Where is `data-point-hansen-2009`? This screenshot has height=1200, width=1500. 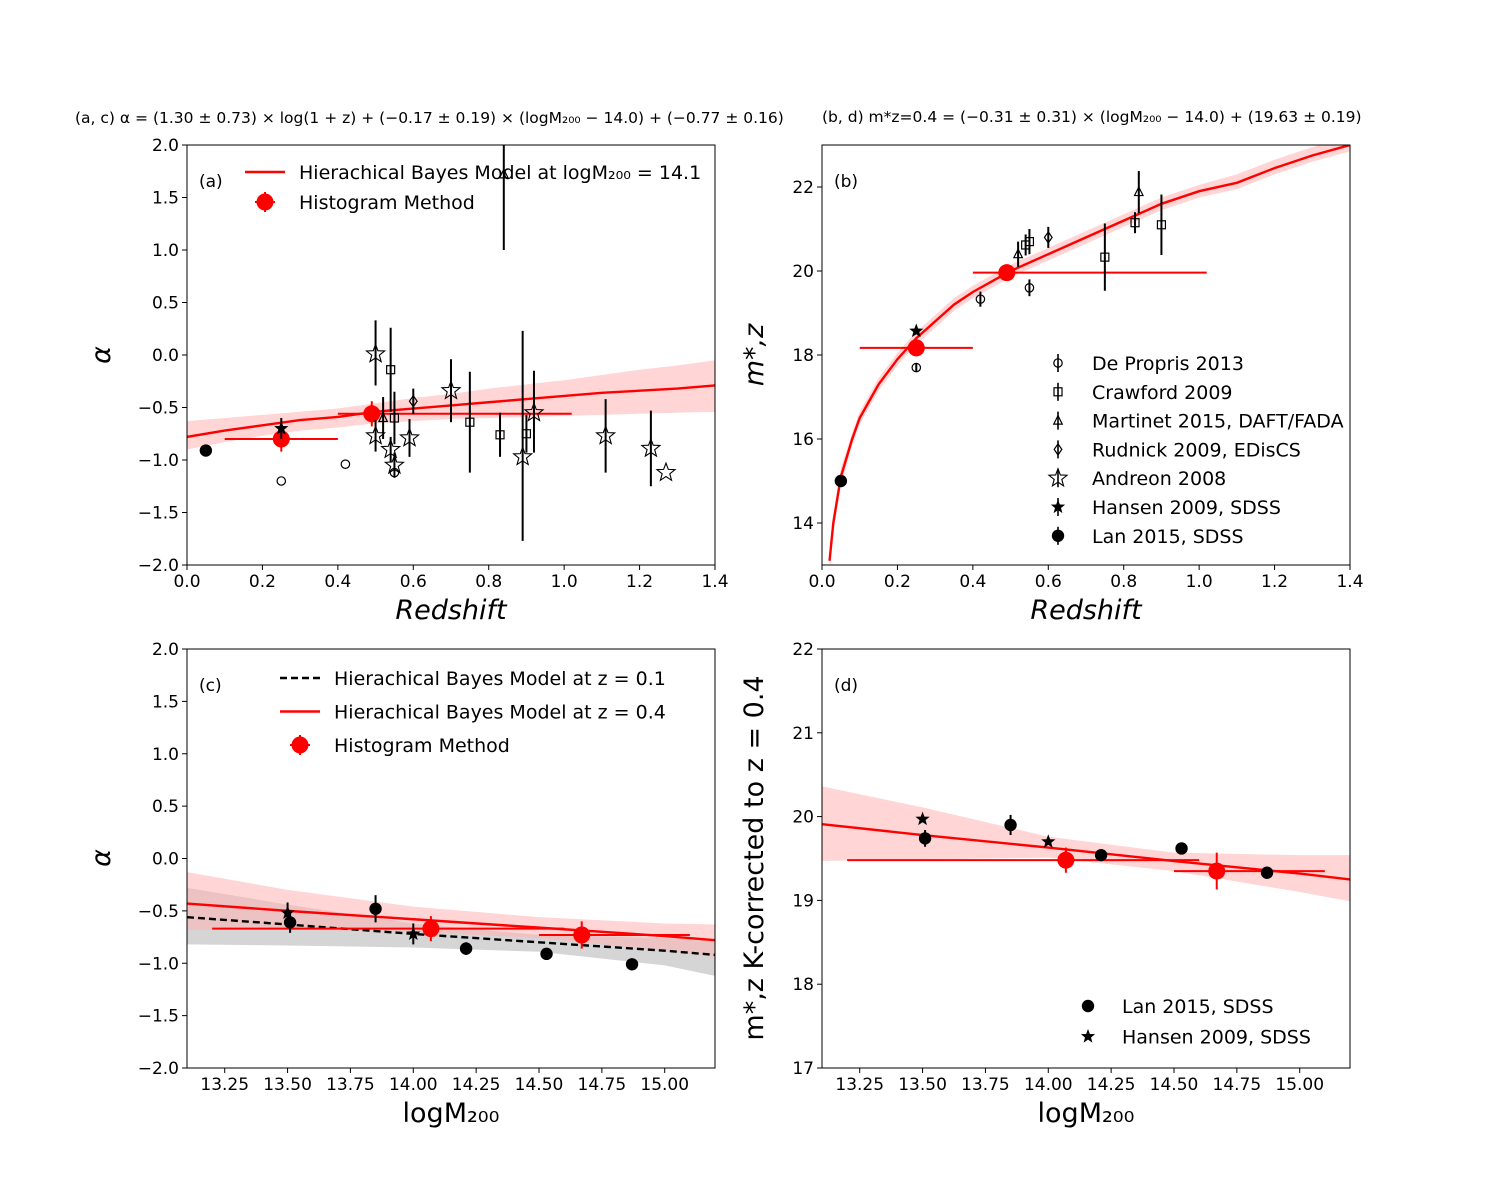
data-point-hansen-2009 is located at coordinates (916, 330).